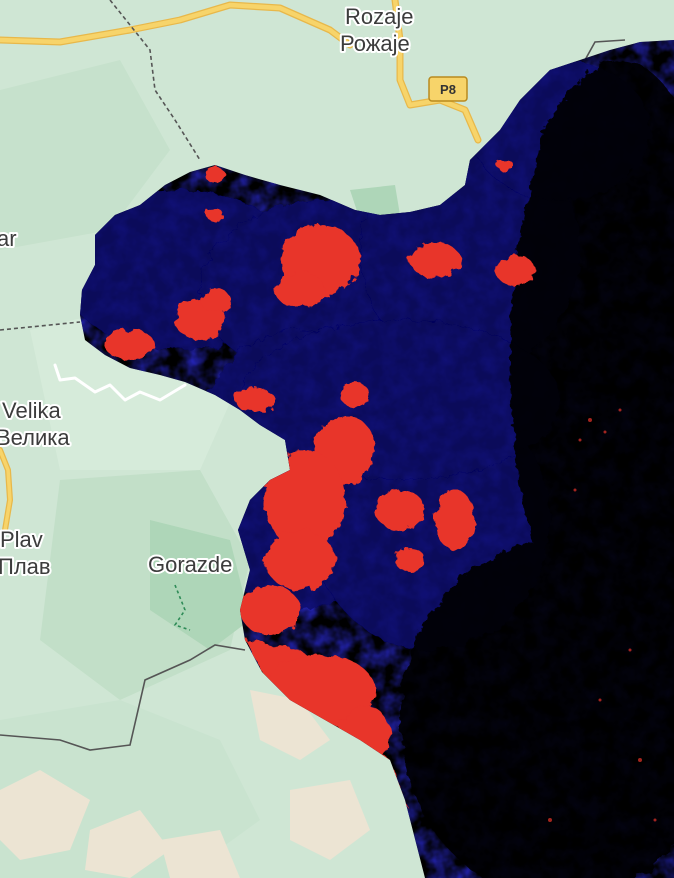 This screenshot has height=878, width=674. What do you see at coordinates (21, 539) in the screenshot?
I see `label-plav-latin: Plav` at bounding box center [21, 539].